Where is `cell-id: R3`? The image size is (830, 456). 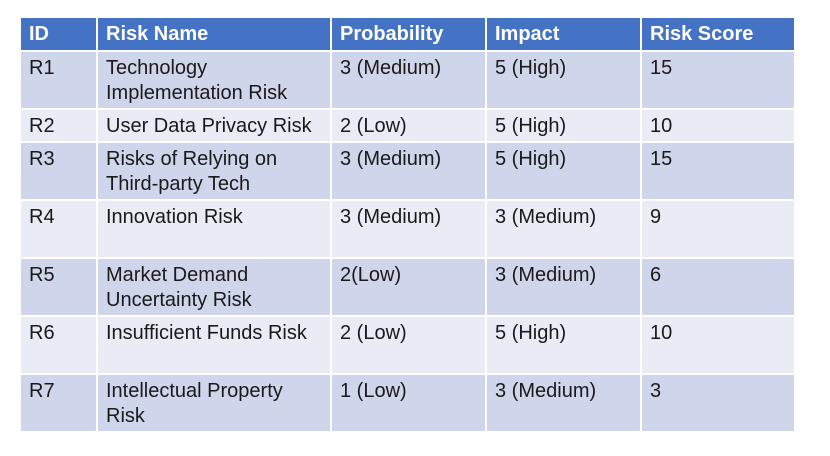
cell-id: R3 is located at coordinates (58, 171).